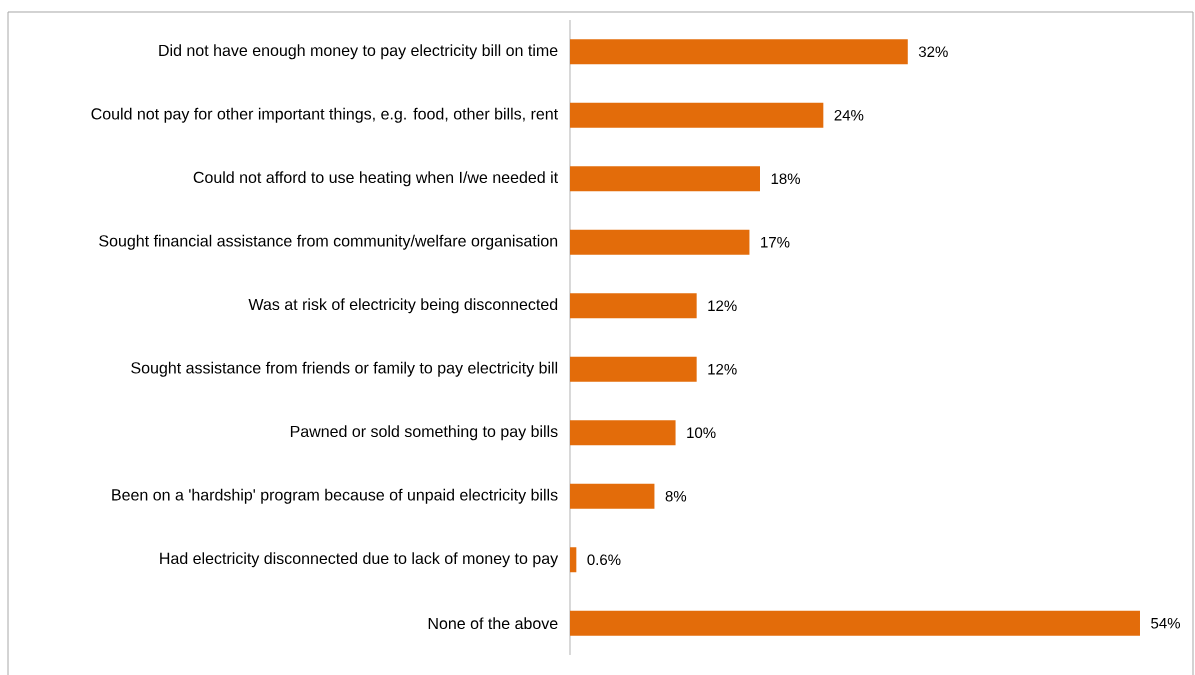 This screenshot has width=1195, height=675. Describe the element at coordinates (424, 433) in the screenshot. I see `y-tick-label: Pawned or sold something to pay bills` at that location.